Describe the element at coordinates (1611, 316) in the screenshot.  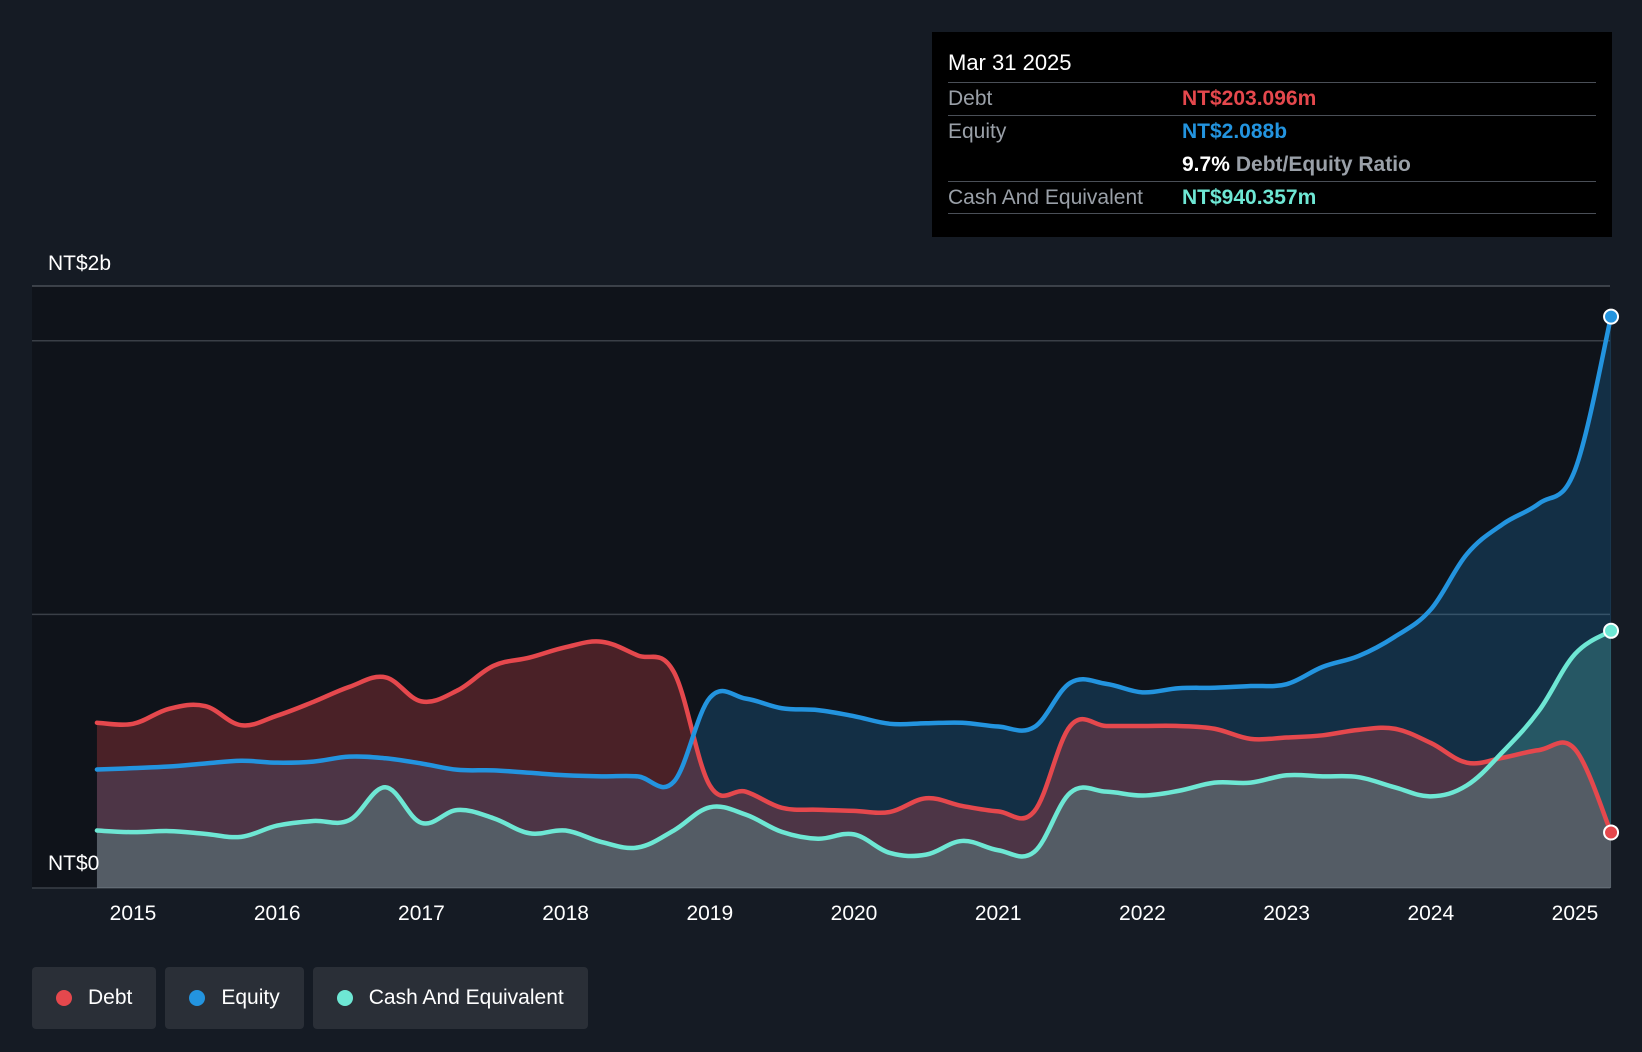
I see `equity-end-marker` at that location.